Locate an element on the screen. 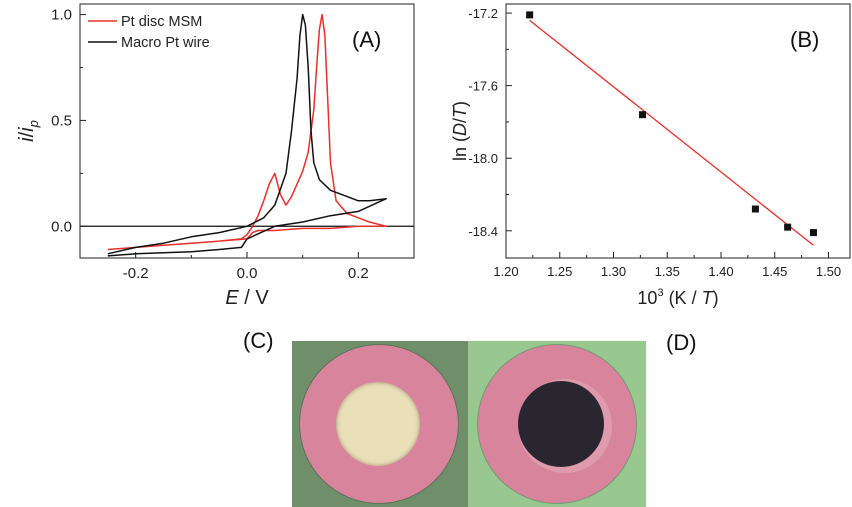  electrode-disc-c is located at coordinates (378, 424).